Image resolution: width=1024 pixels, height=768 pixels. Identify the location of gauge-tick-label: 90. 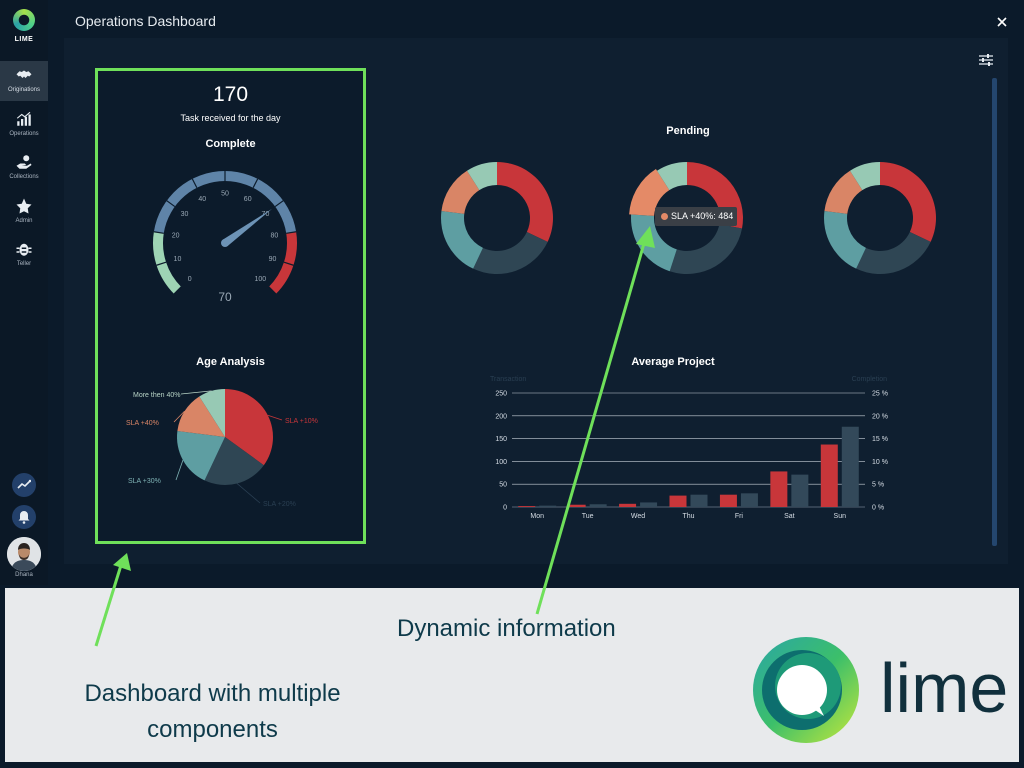
(273, 259).